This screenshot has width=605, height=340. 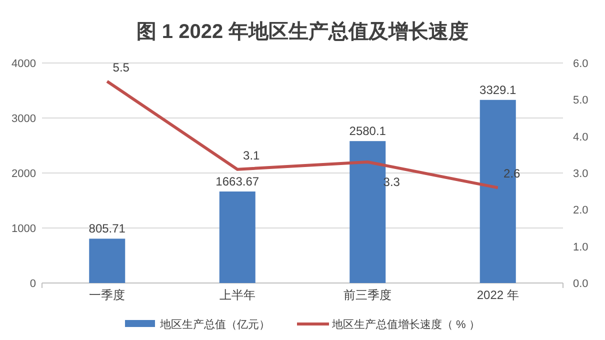 I want to click on y-tick-label: 0, so click(x=33, y=284).